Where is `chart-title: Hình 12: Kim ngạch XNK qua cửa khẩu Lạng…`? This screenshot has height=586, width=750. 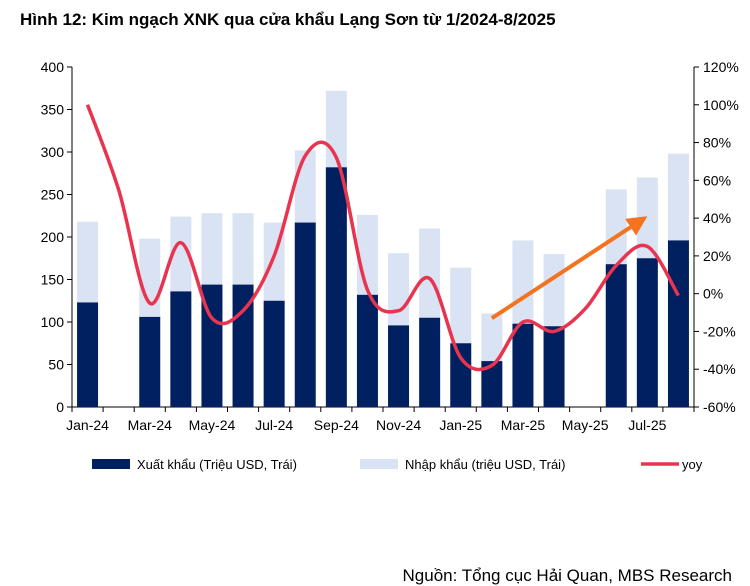
chart-title: Hình 12: Kim ngạch XNK qua cửa khẩu Lạng… is located at coordinates (288, 19).